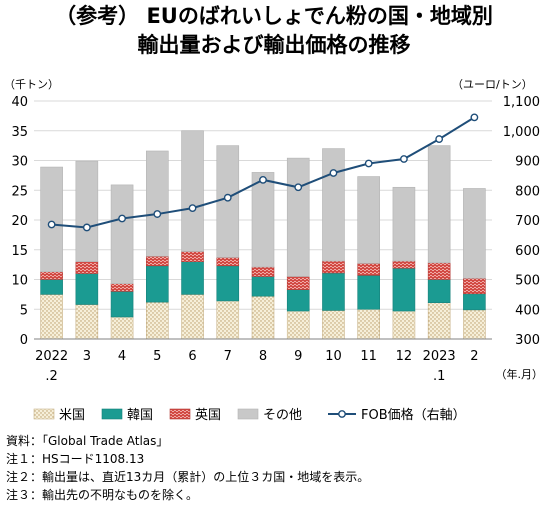 The image size is (548, 514). What do you see at coordinates (413, 415) in the screenshot?
I see `legend-label-fob: FOB価格（右軸）` at bounding box center [413, 415].